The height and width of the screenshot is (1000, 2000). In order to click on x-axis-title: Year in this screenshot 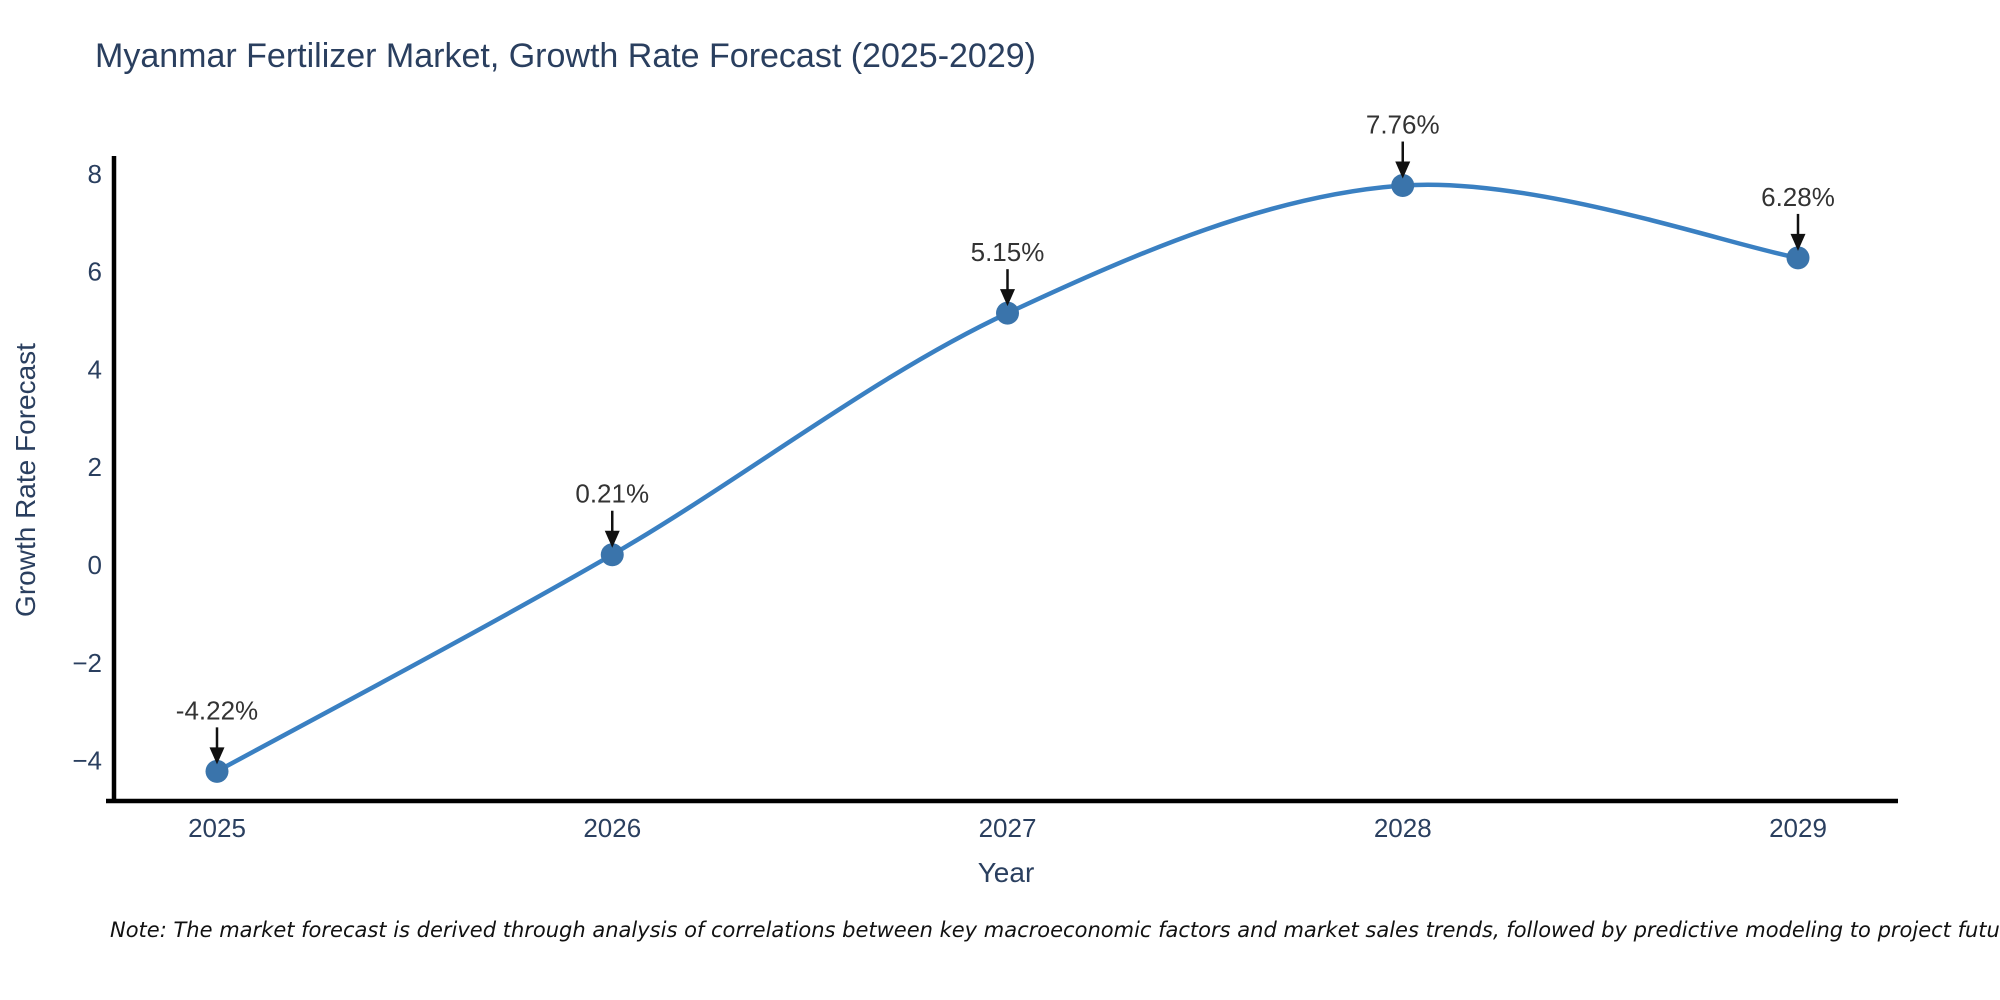, I will do `click(1006, 872)`.